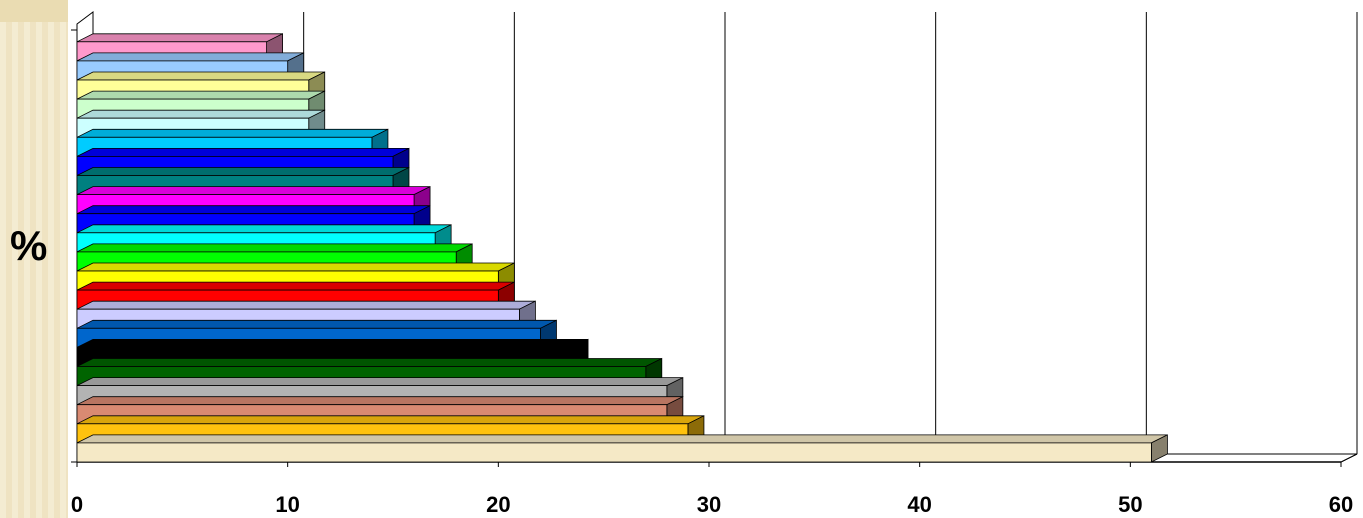 The image size is (1363, 518). Describe the element at coordinates (614, 452) in the screenshot. I see `bar-front-face` at that location.